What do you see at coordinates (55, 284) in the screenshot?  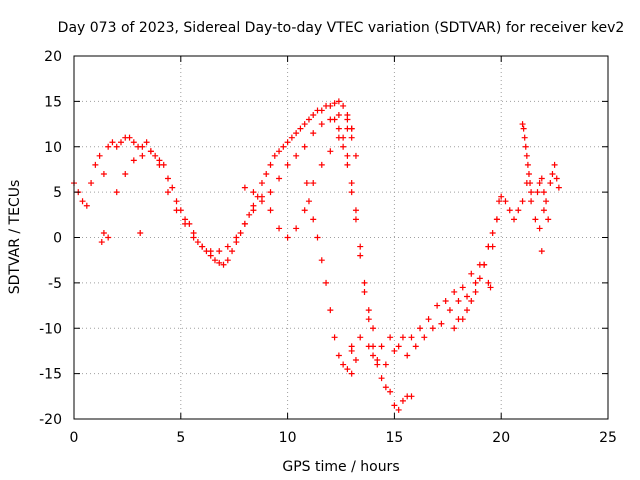 I see `y-tick-label: -5` at bounding box center [55, 284].